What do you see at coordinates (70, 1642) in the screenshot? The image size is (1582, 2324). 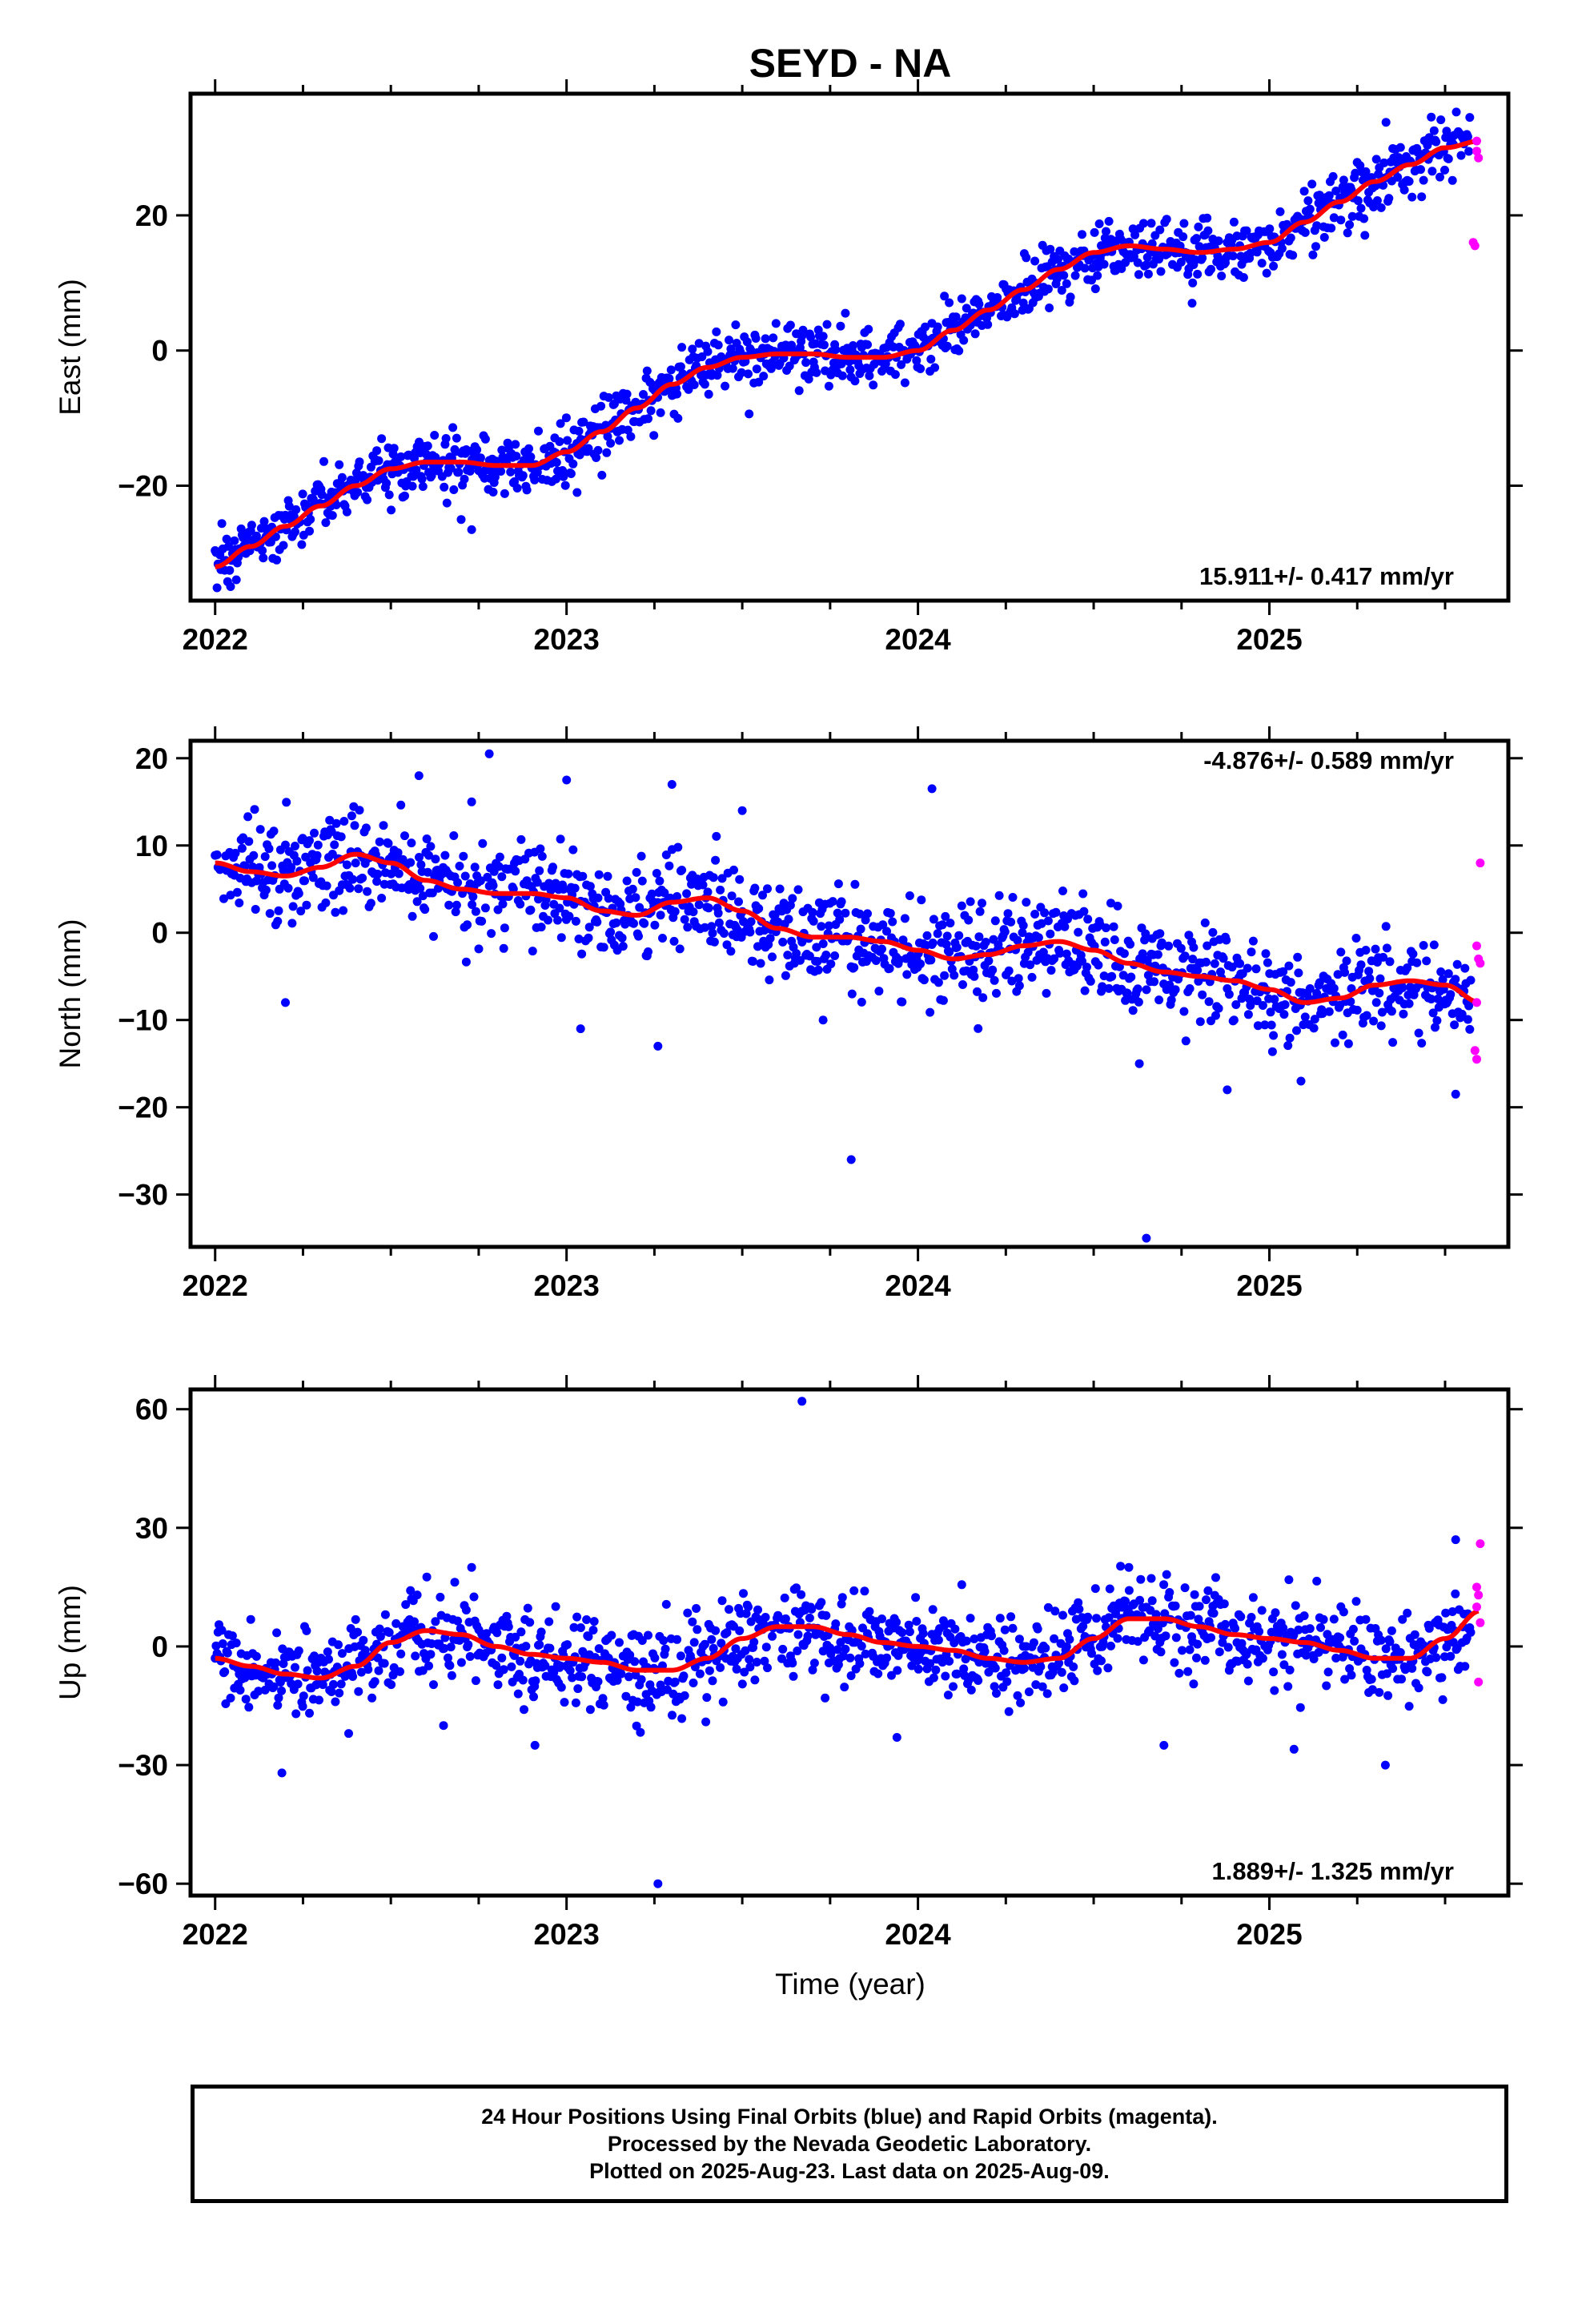 I see `up-y-axis-title: Up (mm)` at bounding box center [70, 1642].